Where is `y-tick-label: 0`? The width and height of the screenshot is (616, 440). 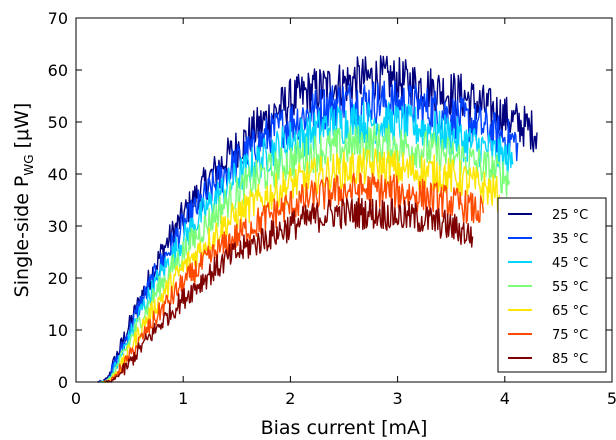
y-tick-label: 0 is located at coordinates (63, 382).